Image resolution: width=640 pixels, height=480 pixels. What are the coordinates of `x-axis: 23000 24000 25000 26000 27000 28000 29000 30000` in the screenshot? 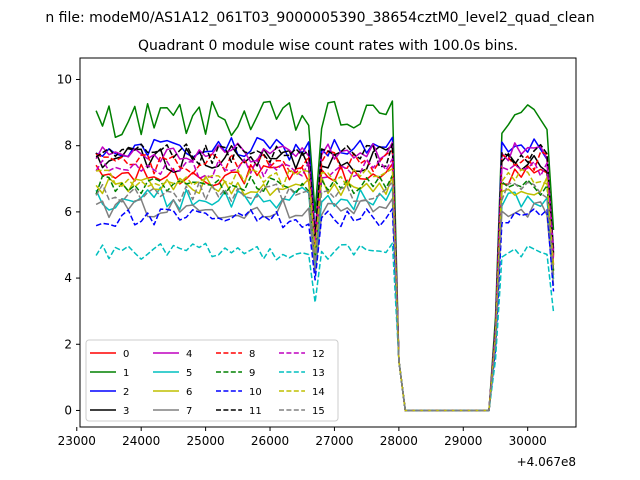 It's located at (302, 437).